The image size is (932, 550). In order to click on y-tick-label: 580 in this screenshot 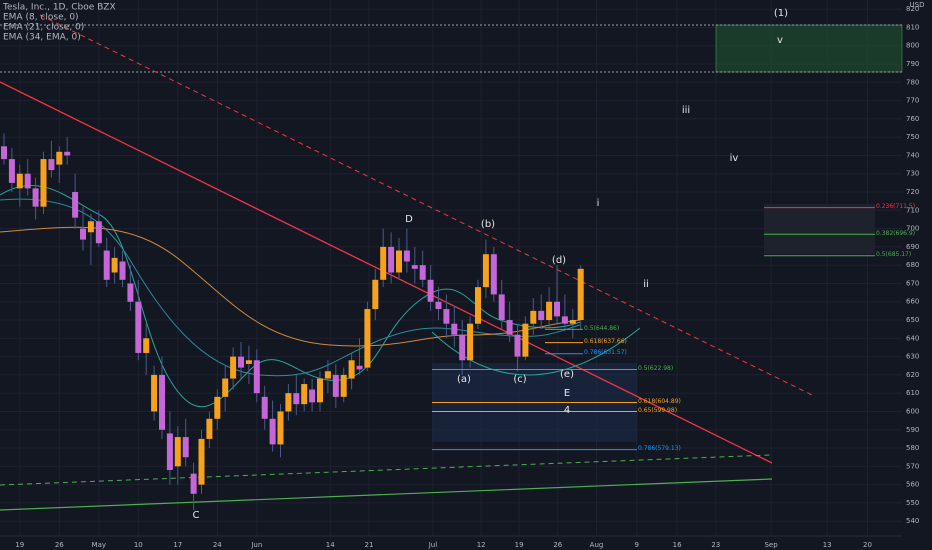, I will do `click(912, 448)`.